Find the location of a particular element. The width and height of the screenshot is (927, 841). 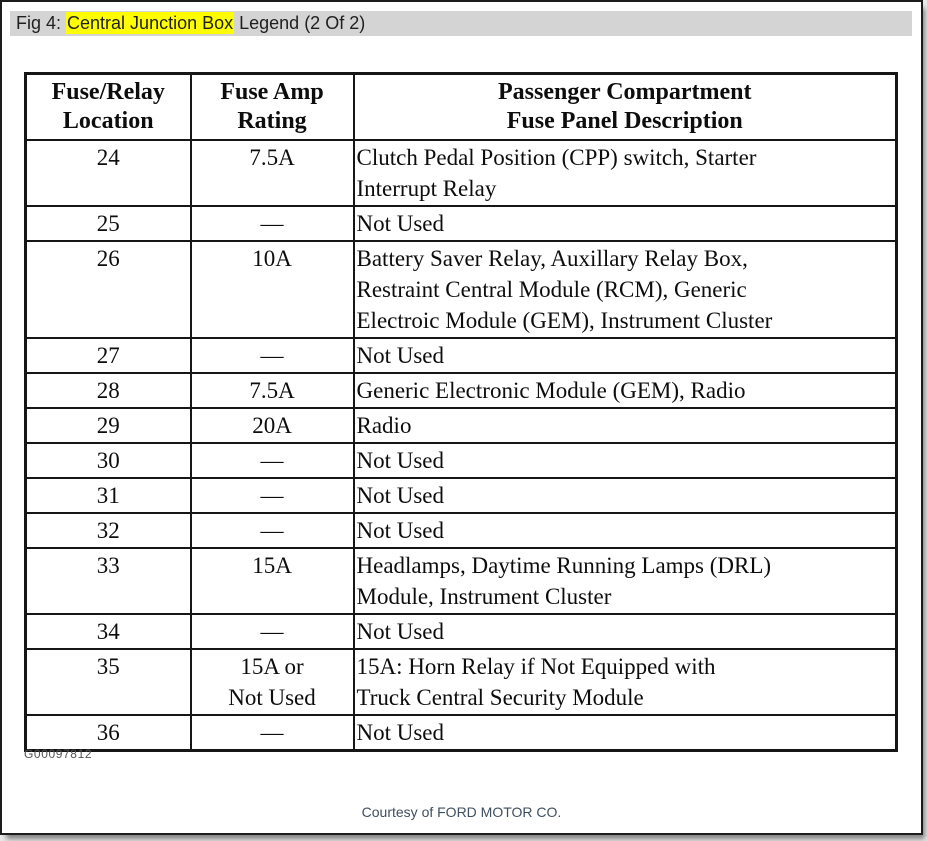

location-cell: 35 is located at coordinates (108, 682).